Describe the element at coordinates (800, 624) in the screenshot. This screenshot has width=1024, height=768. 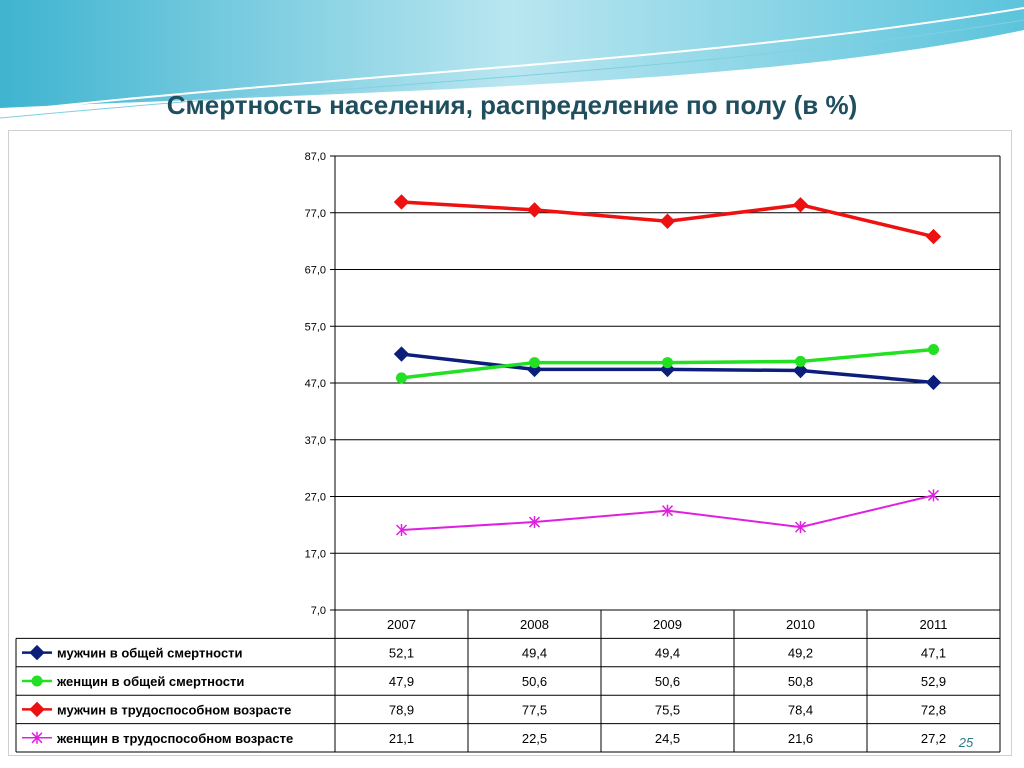
I see `x-tick-label-3: 2010` at that location.